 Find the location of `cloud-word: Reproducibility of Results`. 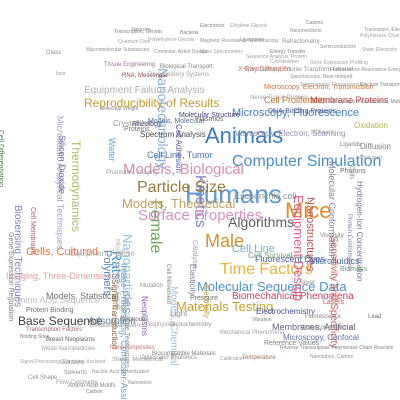

cloud-word: Reproducibility of Results is located at coordinates (152, 103).